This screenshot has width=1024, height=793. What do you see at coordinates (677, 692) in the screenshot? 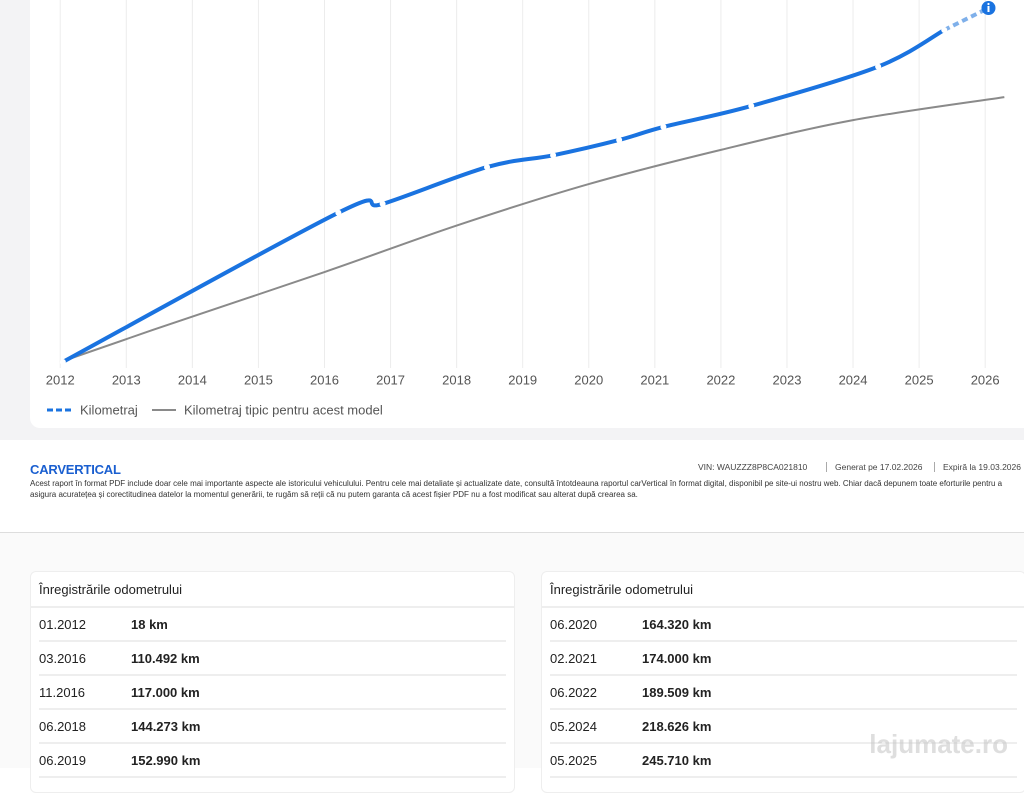
I see `mileage: 189.509 km` at bounding box center [677, 692].